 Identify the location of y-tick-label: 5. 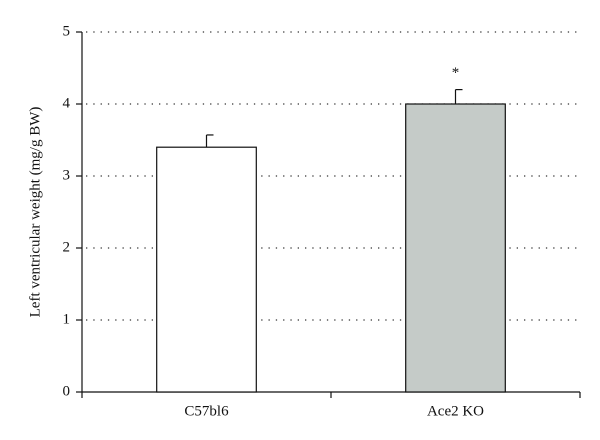
(67, 31).